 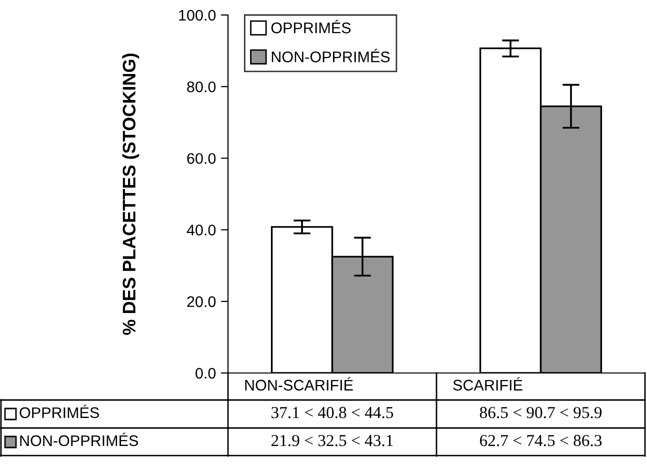 I want to click on x-tick-label: NON-SCARIFIÉ, so click(x=299, y=384).